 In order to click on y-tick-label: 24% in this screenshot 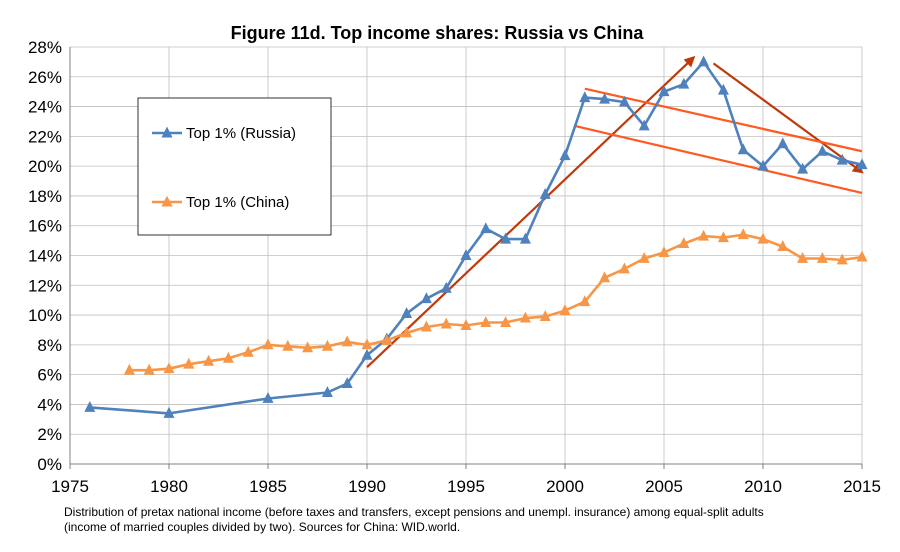, I will do `click(45, 107)`.